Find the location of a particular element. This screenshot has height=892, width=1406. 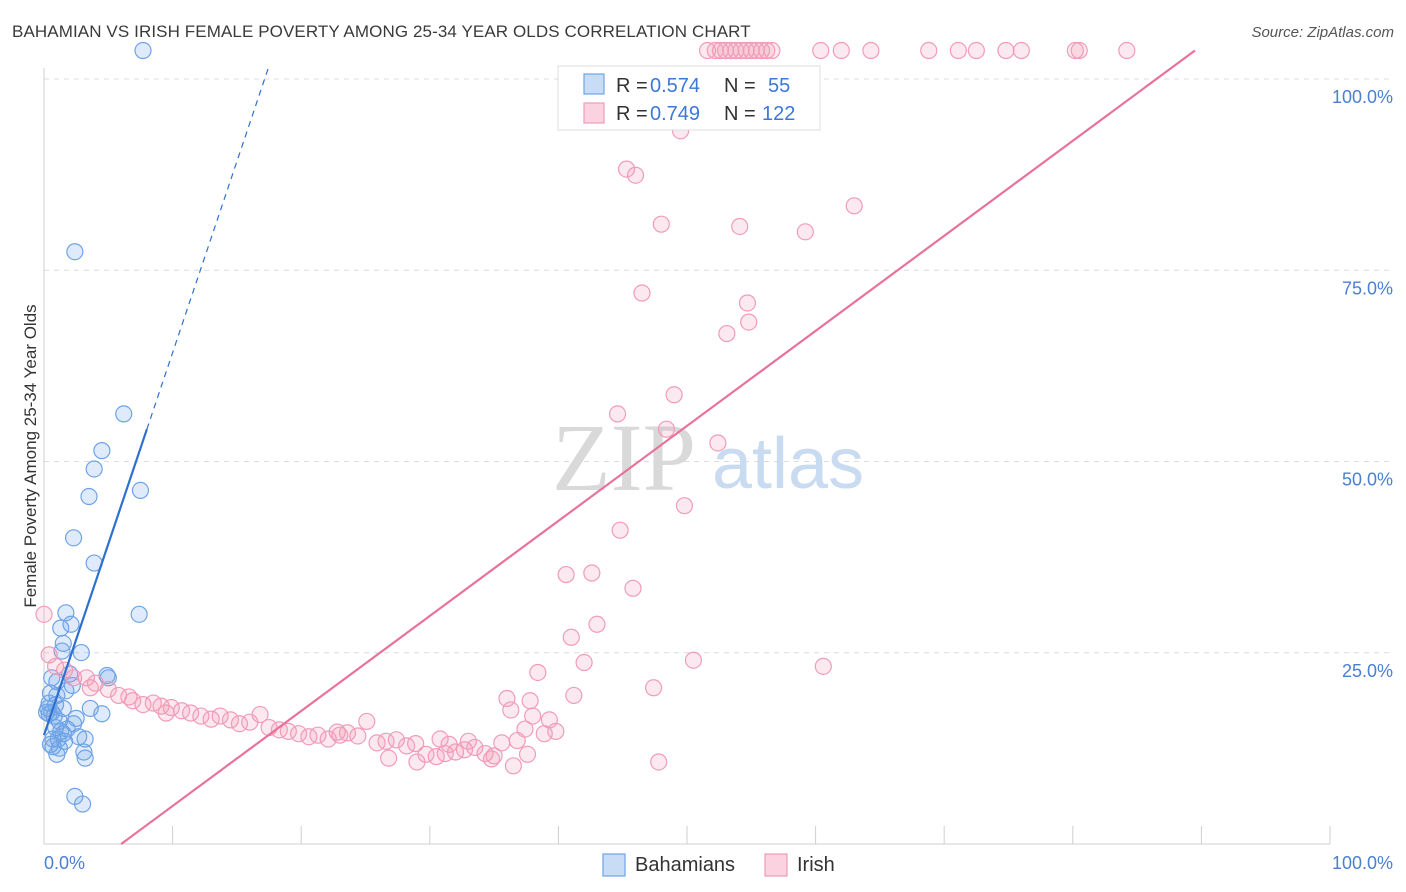

y-axis-label: Female Poverty Among 25-34 Year Olds is located at coordinates (30, 455).